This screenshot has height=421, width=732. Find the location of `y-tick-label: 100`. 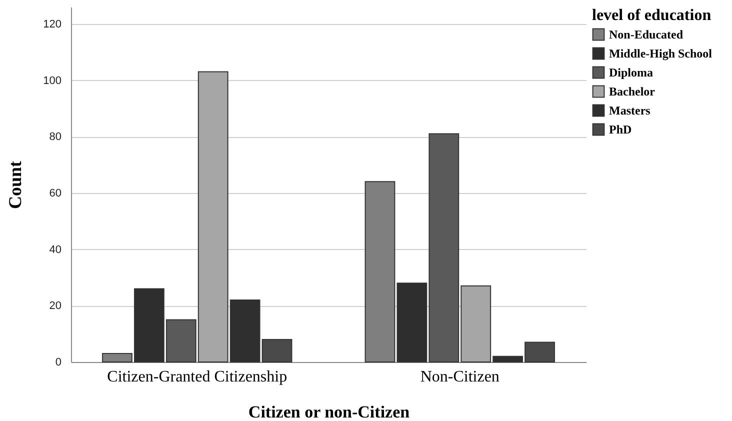

y-tick-label: 100 is located at coordinates (52, 80).